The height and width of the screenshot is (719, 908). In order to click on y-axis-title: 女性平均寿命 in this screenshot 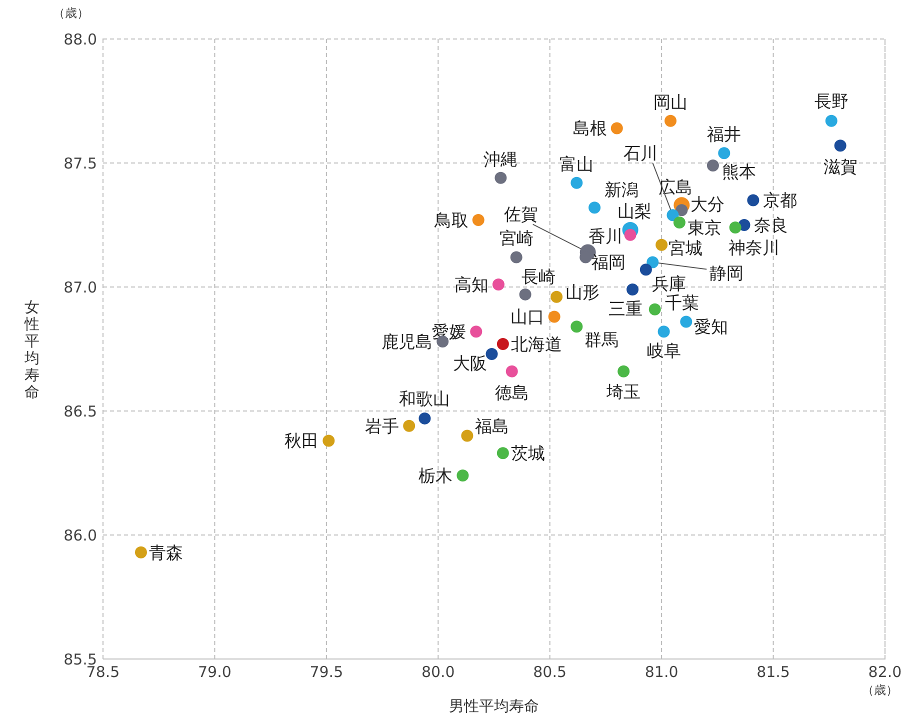, I will do `click(32, 349)`.